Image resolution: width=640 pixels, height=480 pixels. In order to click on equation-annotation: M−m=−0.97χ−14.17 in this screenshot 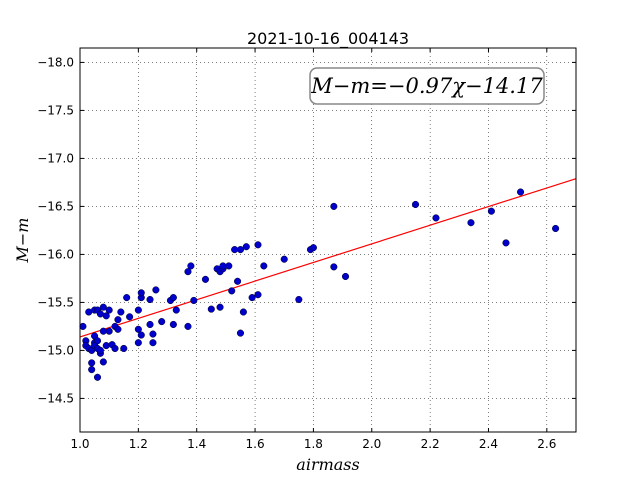, I will do `click(426, 86)`.